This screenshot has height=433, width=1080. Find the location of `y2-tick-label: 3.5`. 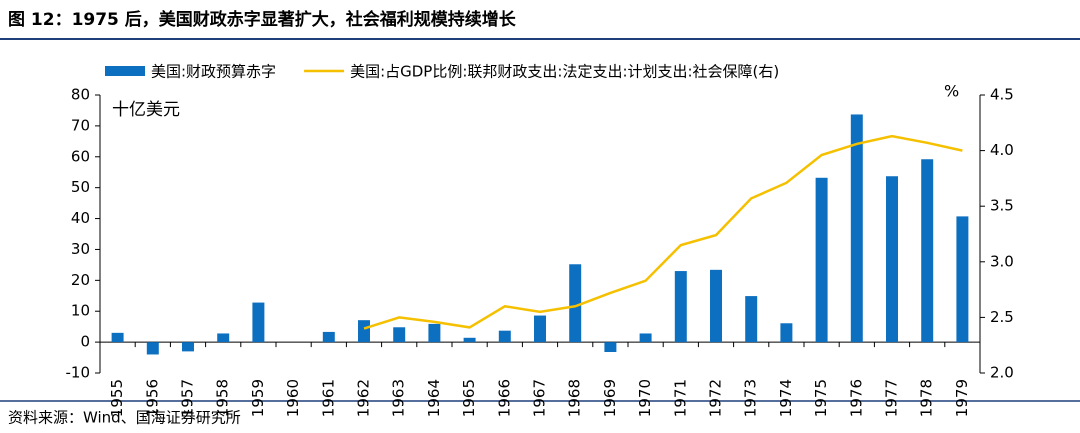

y2-tick-label: 3.5 is located at coordinates (1002, 206).